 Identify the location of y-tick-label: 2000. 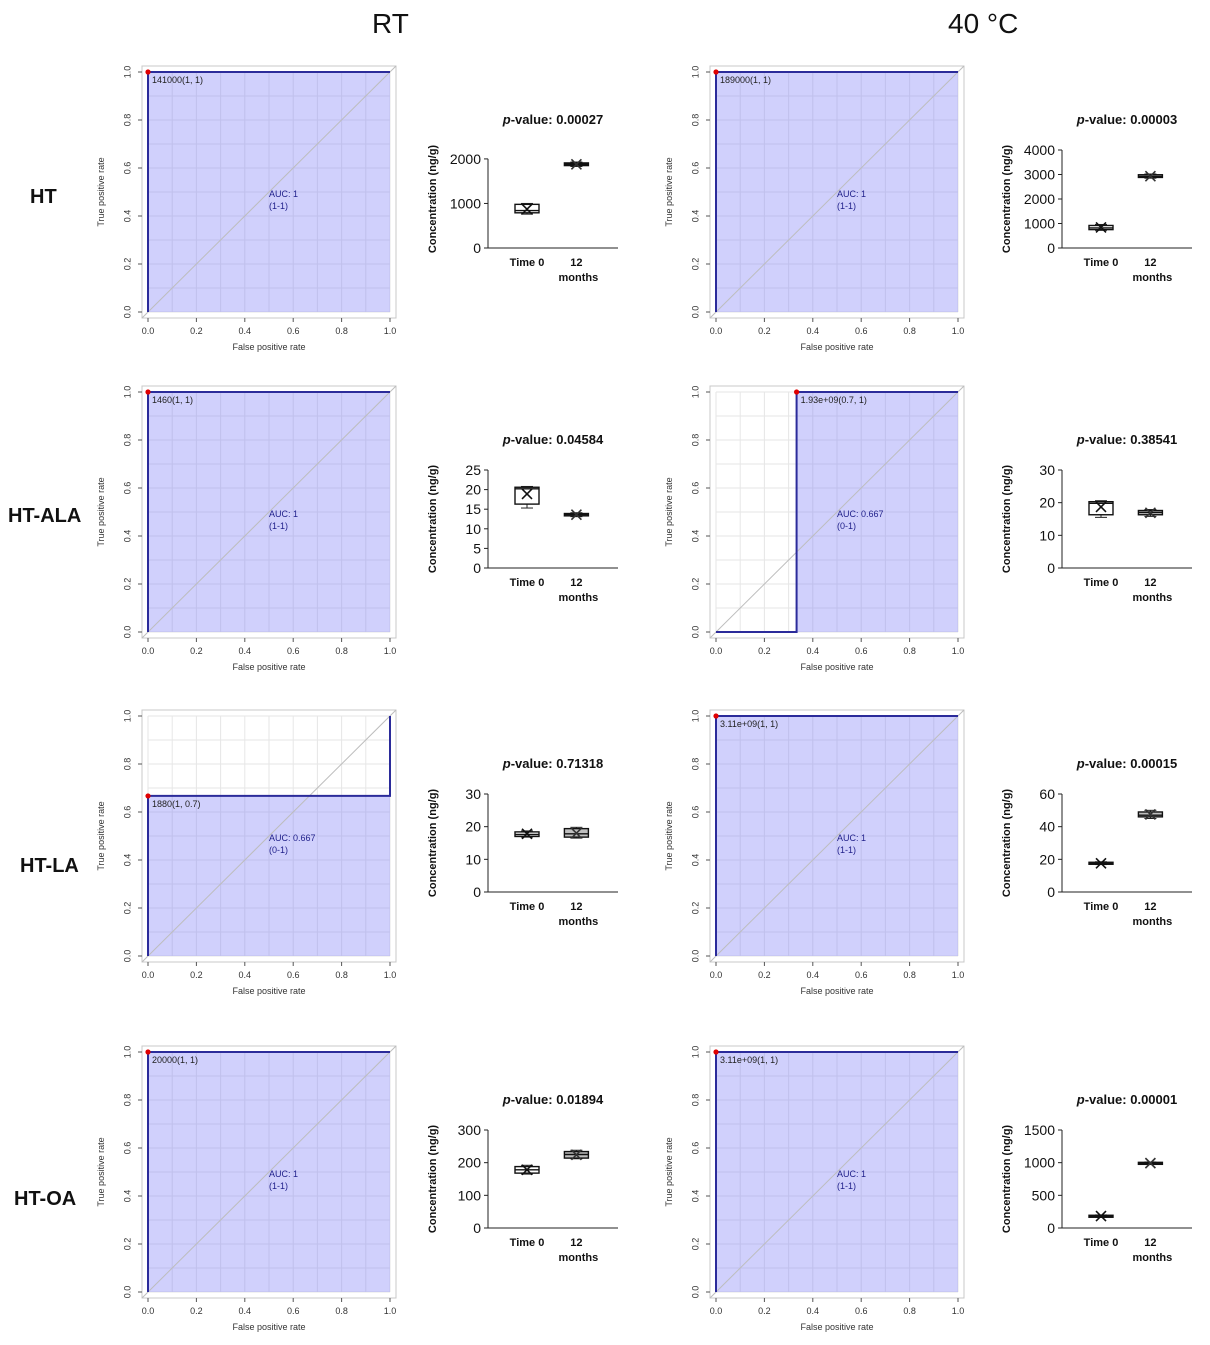
(465, 159).